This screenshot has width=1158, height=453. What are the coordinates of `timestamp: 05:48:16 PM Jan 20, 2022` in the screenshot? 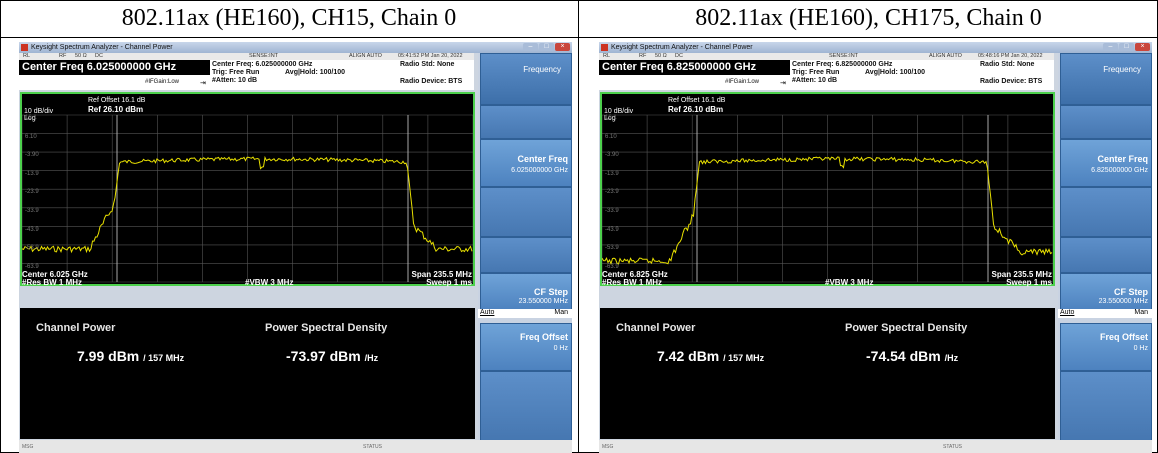 It's located at (1010, 56).